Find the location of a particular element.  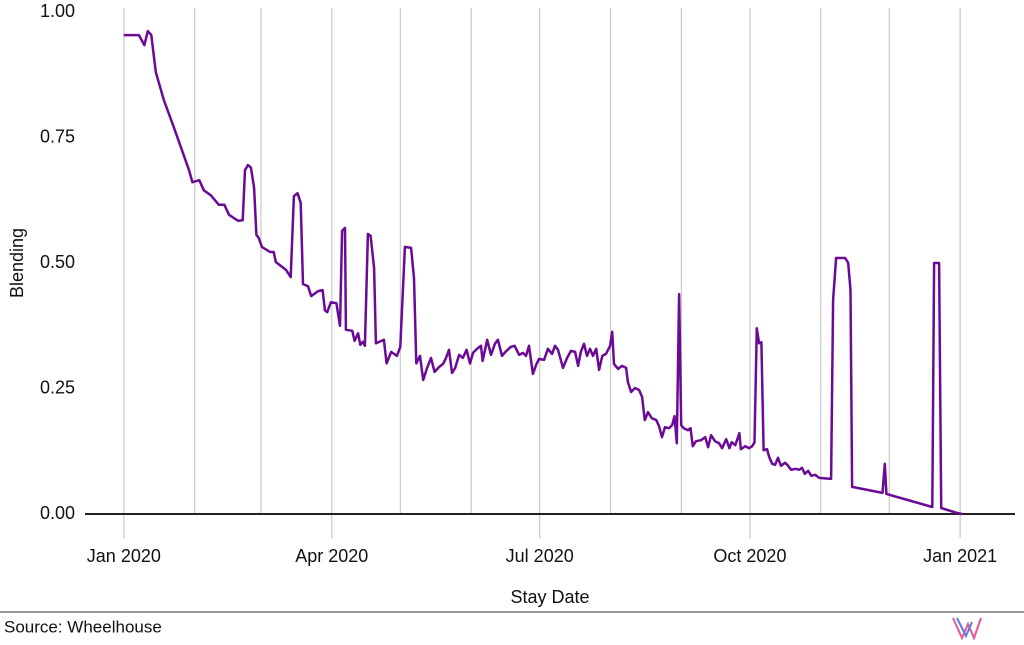

logo is located at coordinates (967, 629).